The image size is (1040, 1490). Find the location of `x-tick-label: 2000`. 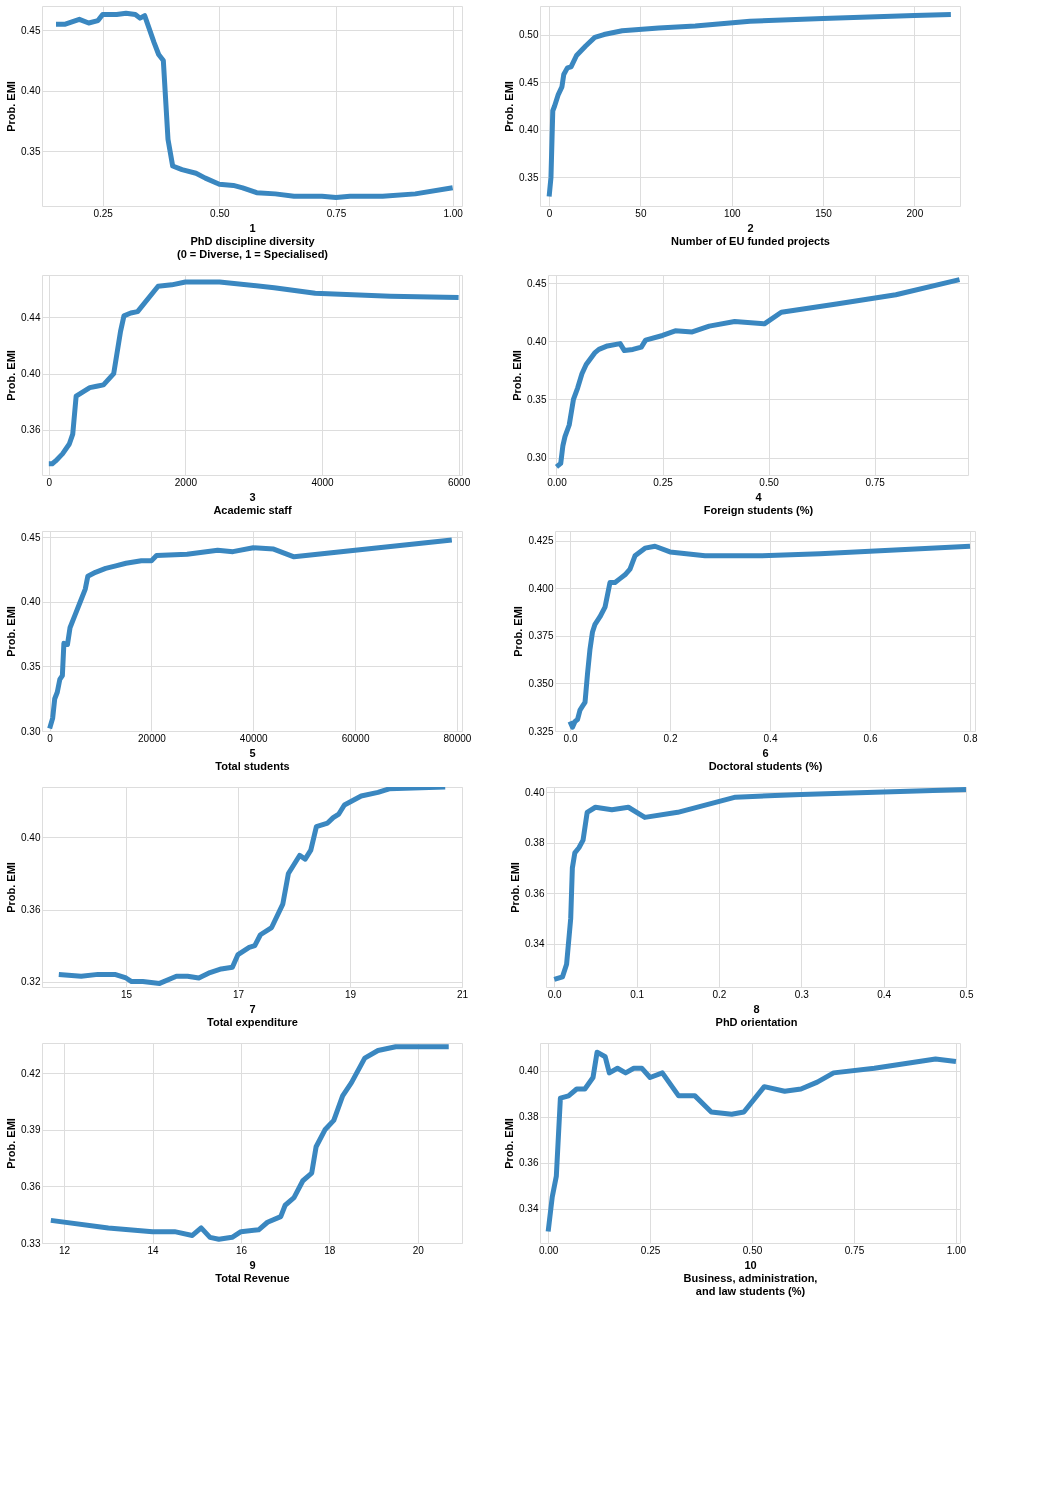

x-tick-label: 2000 is located at coordinates (186, 482).